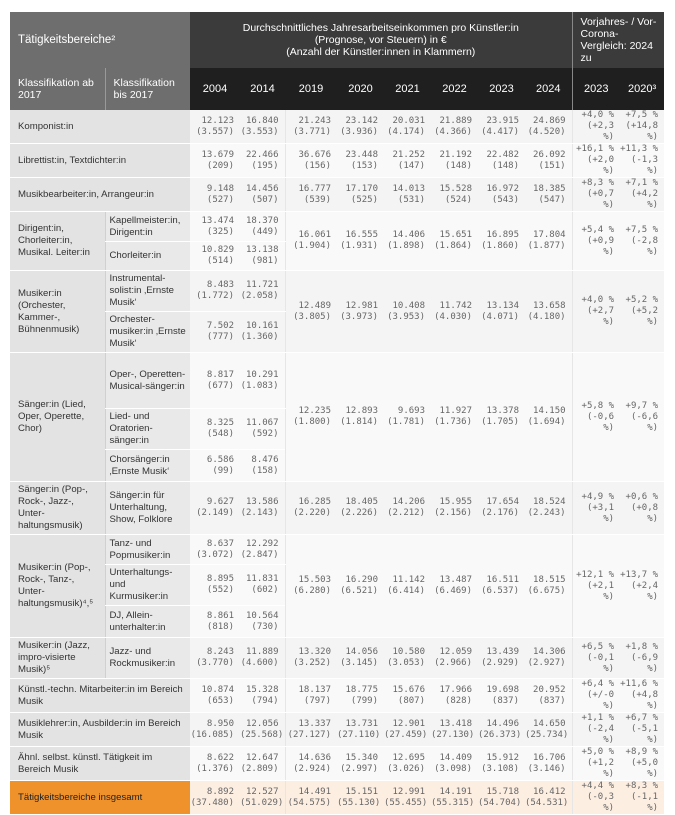  What do you see at coordinates (364, 165) in the screenshot?
I see `count: (153)` at bounding box center [364, 165].